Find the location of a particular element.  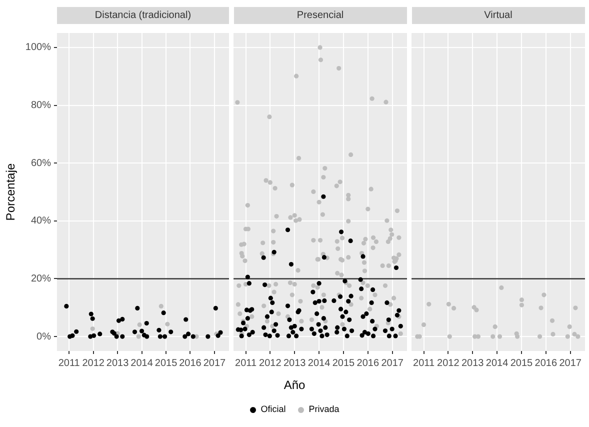

y-tick-label: 100% is located at coordinates (38, 48).